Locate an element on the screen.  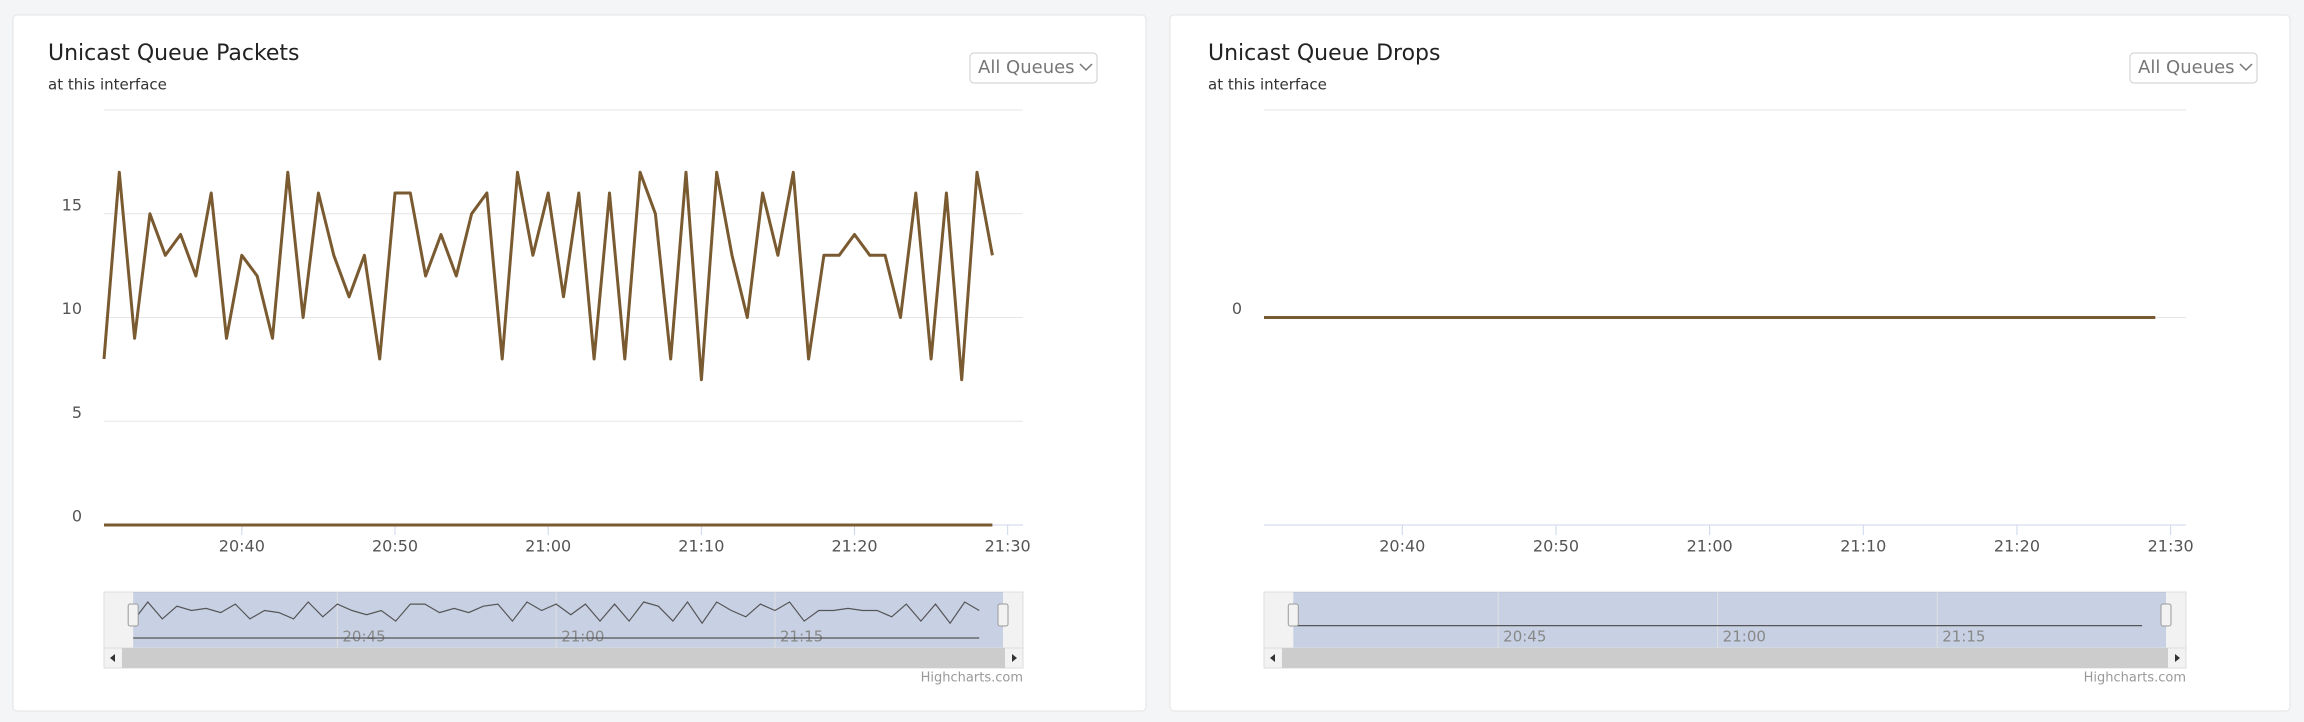
navigator-bg is located at coordinates (1725, 620).